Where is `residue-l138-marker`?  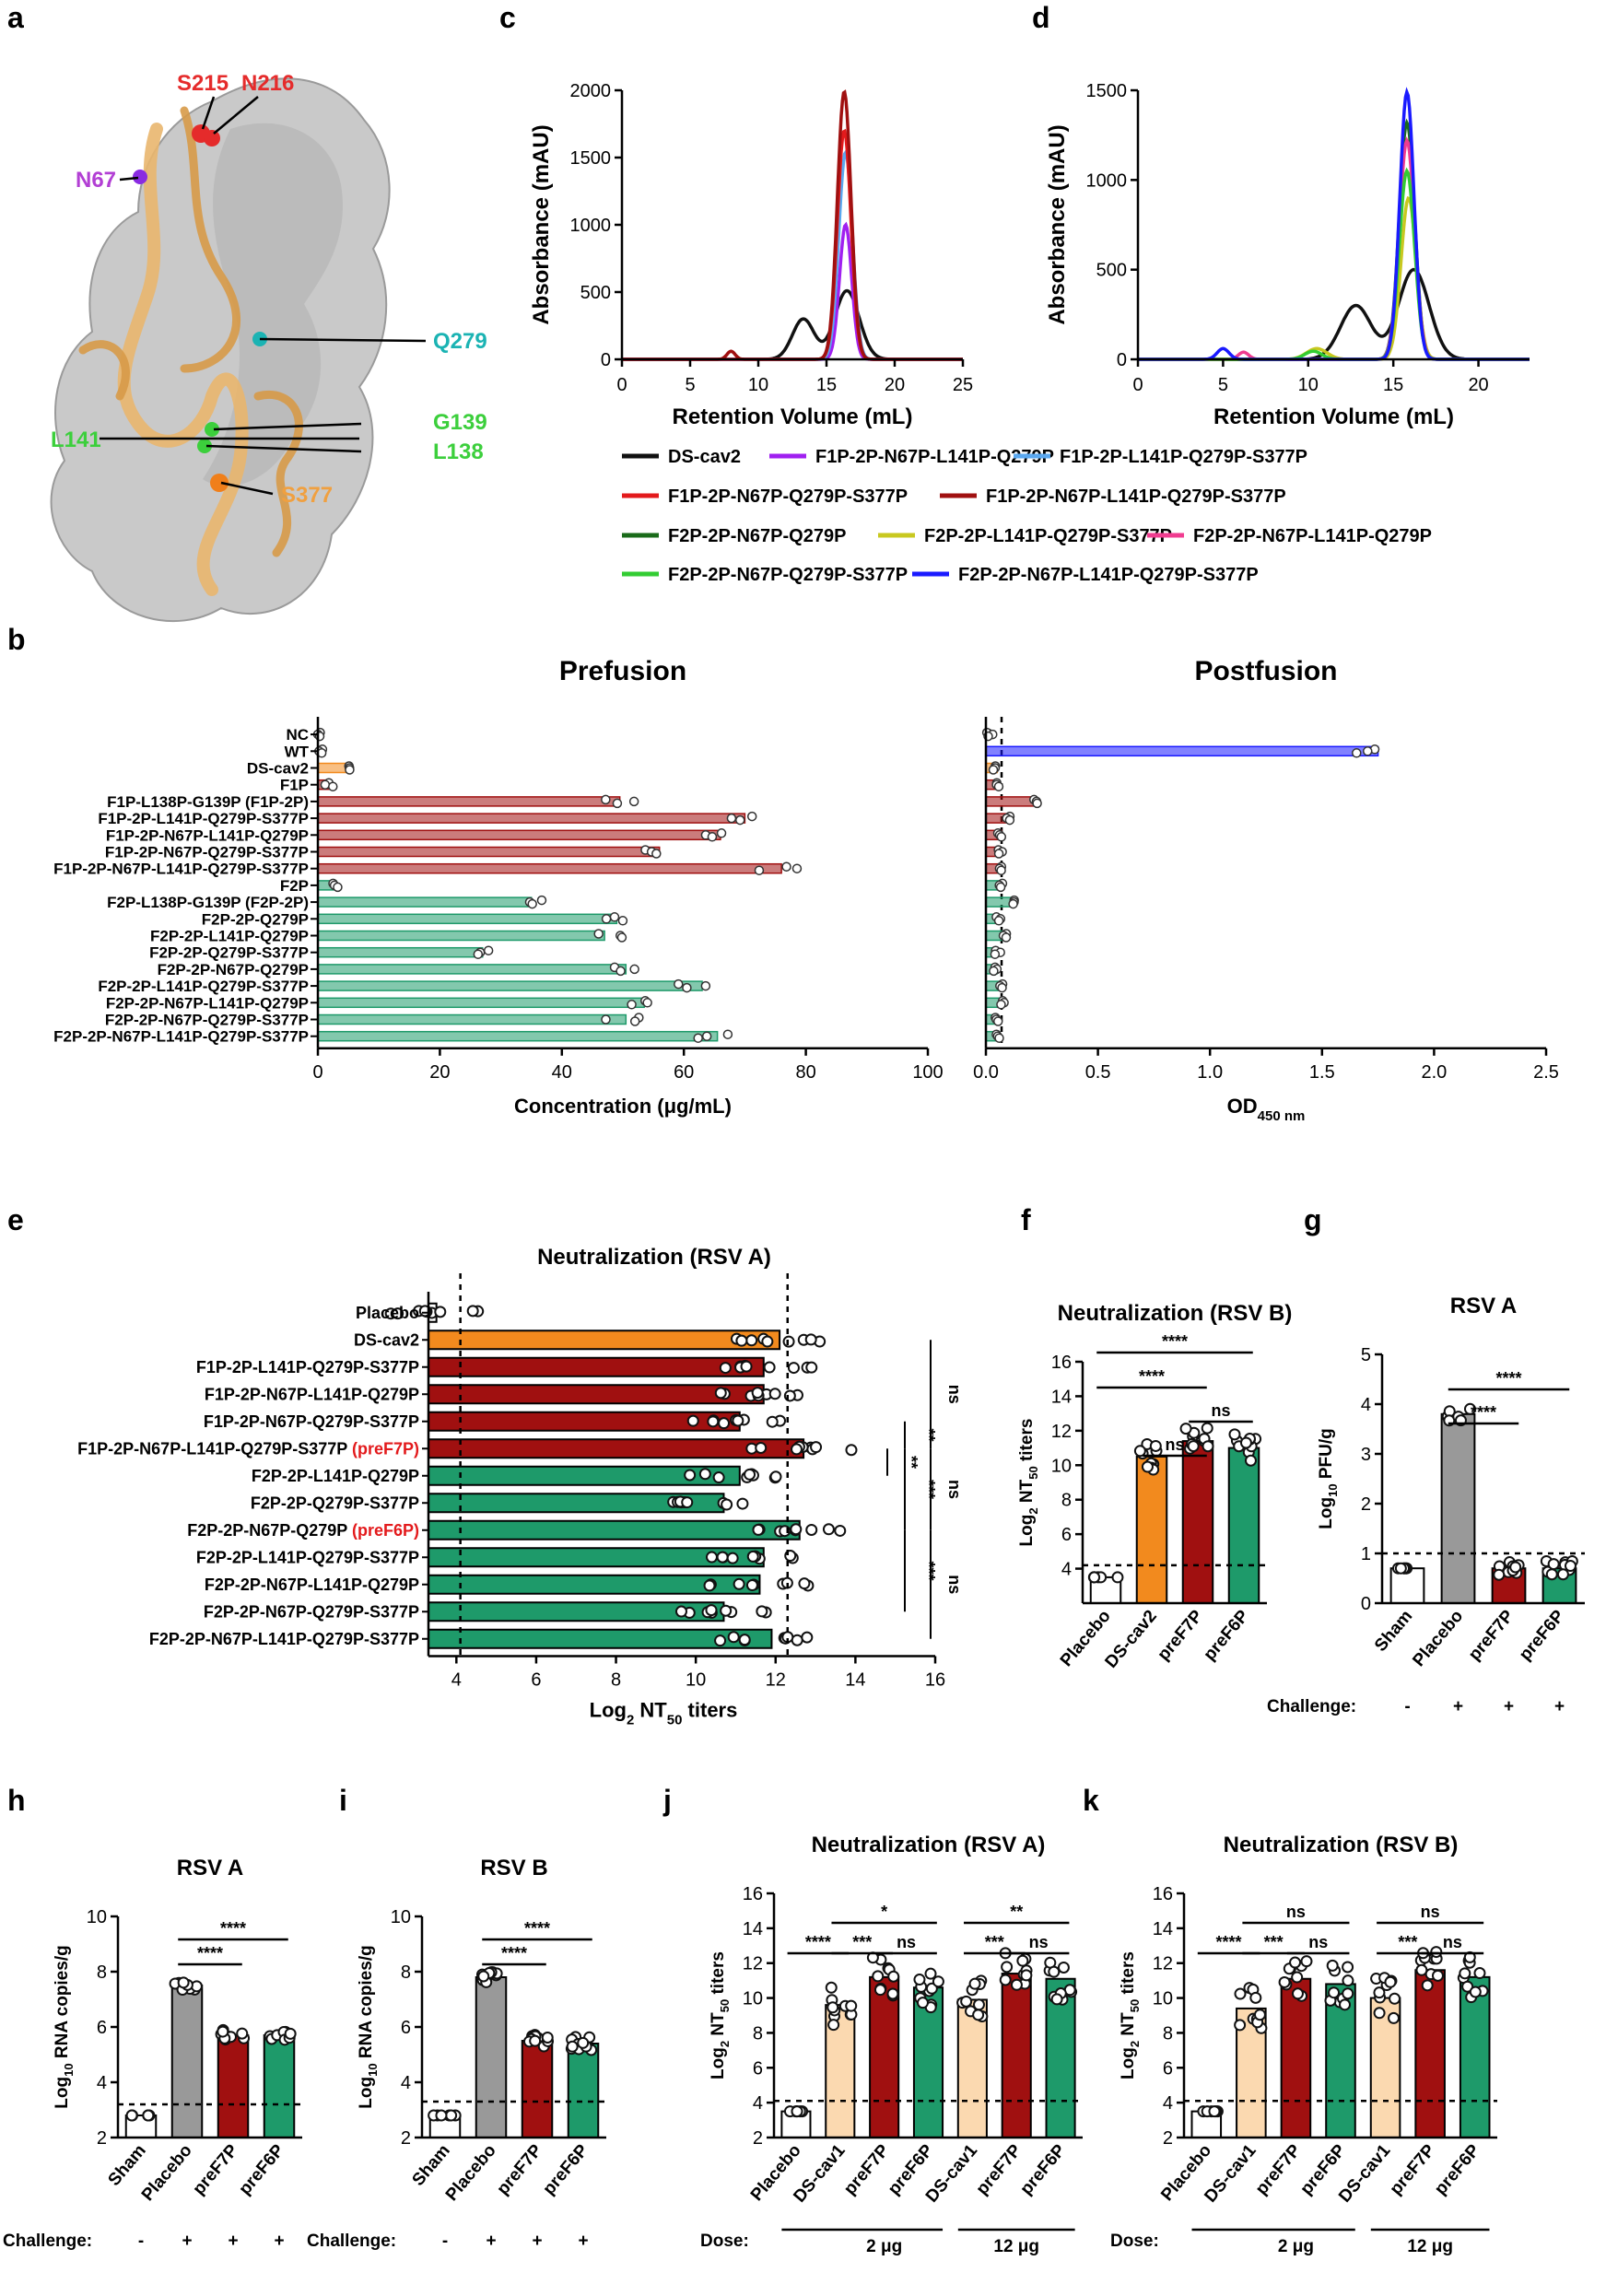
residue-l138-marker is located at coordinates (204, 446).